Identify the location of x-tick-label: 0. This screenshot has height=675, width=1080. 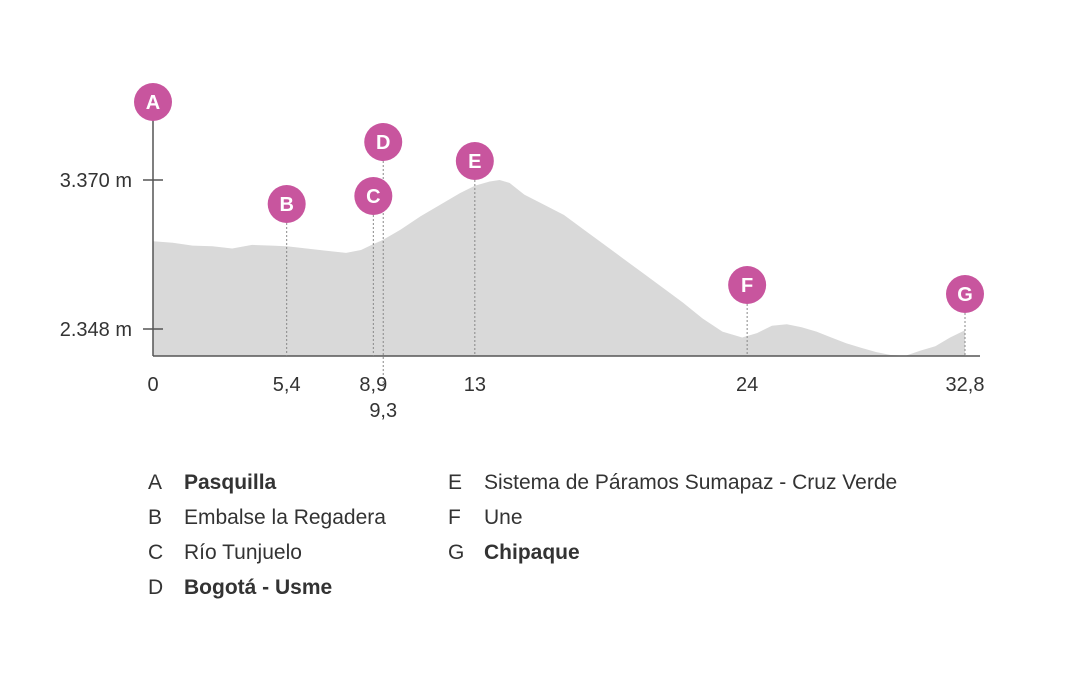
(152, 385).